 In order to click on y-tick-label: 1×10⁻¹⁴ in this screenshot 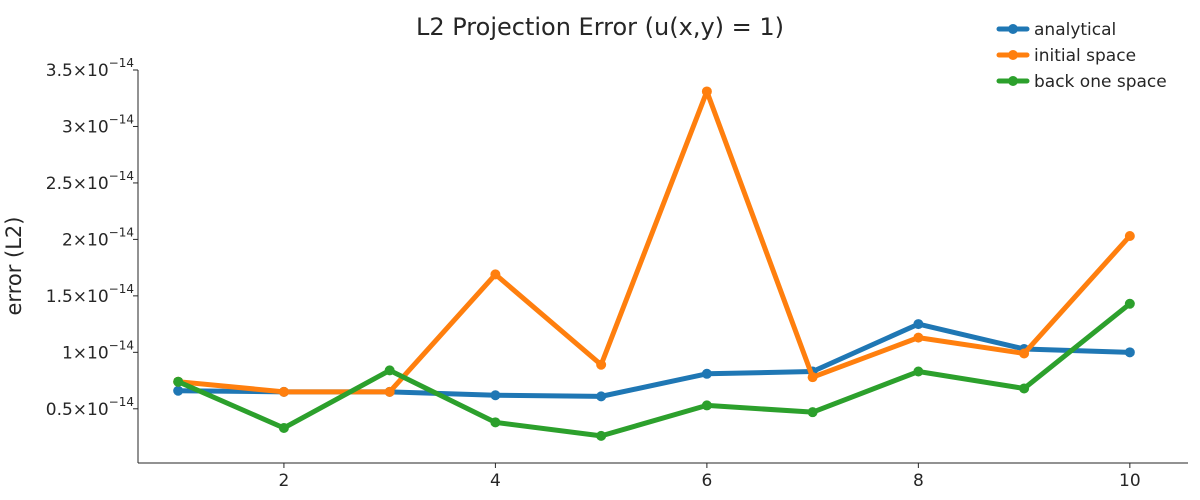, I will do `click(98, 350)`.